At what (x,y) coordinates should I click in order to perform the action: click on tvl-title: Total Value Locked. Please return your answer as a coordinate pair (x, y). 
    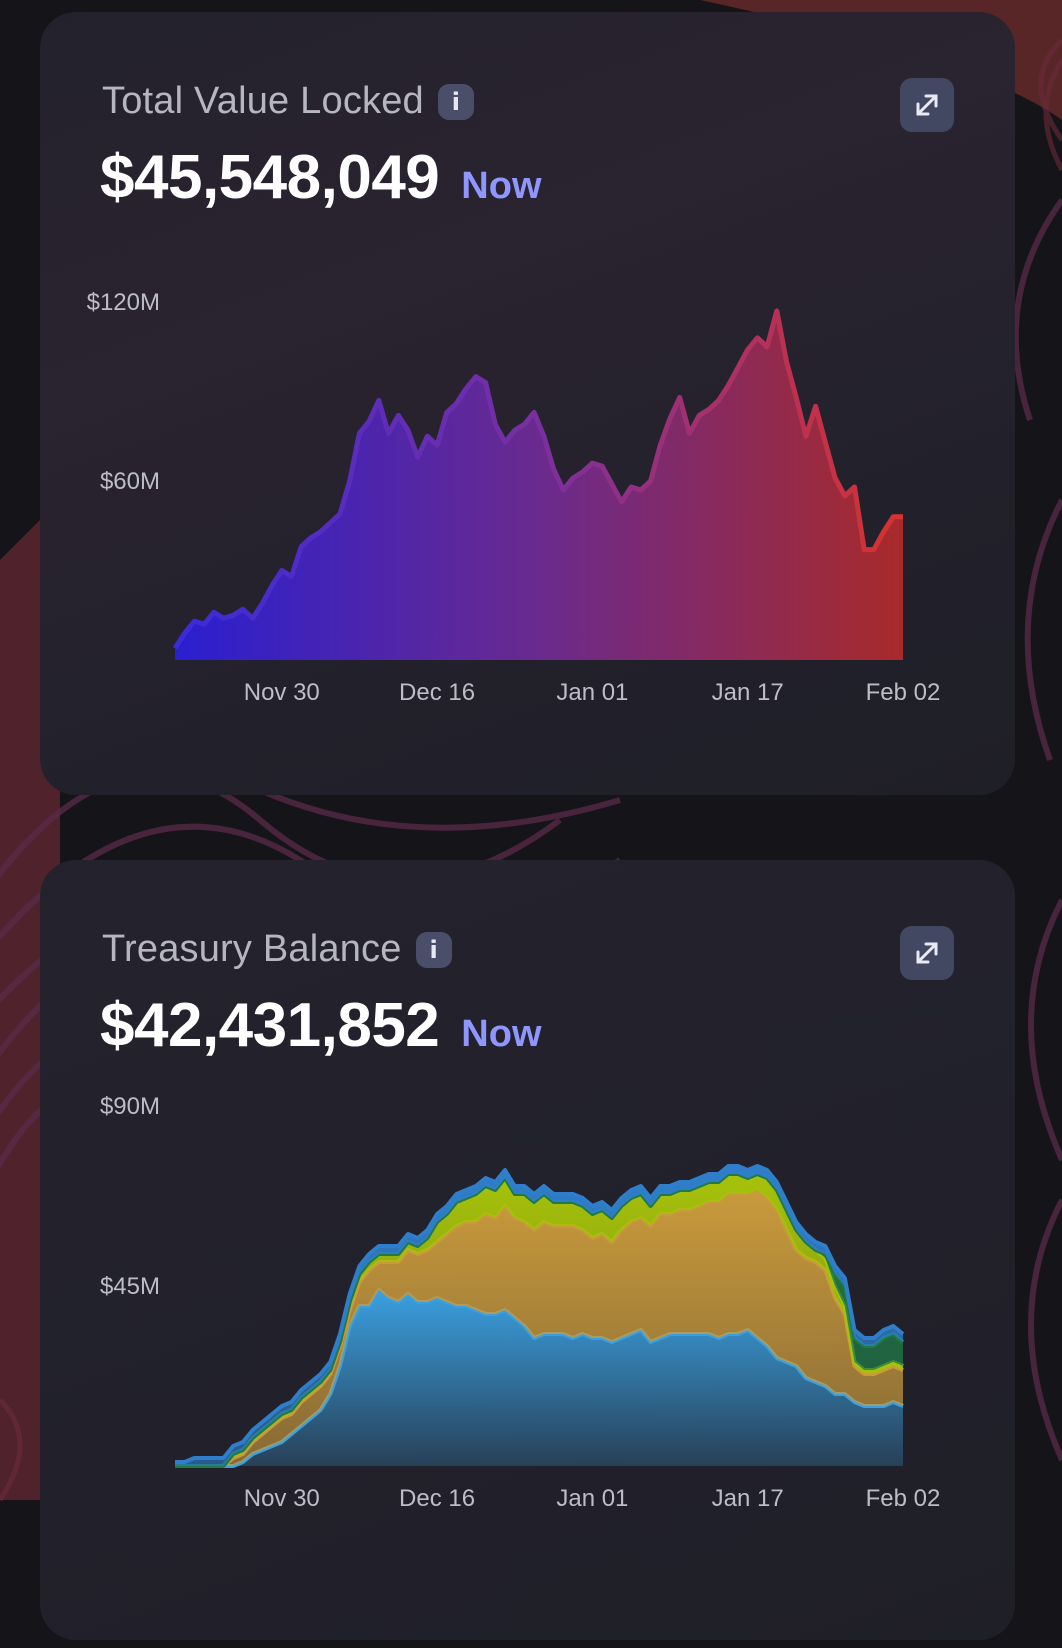
    Looking at the image, I should click on (263, 101).